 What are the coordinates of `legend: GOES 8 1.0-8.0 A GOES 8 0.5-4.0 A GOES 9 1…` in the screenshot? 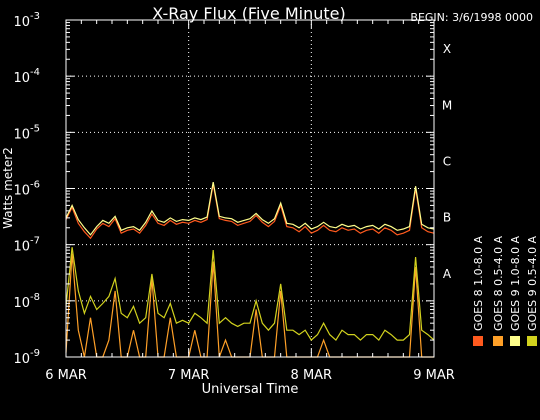 It's located at (505, 290).